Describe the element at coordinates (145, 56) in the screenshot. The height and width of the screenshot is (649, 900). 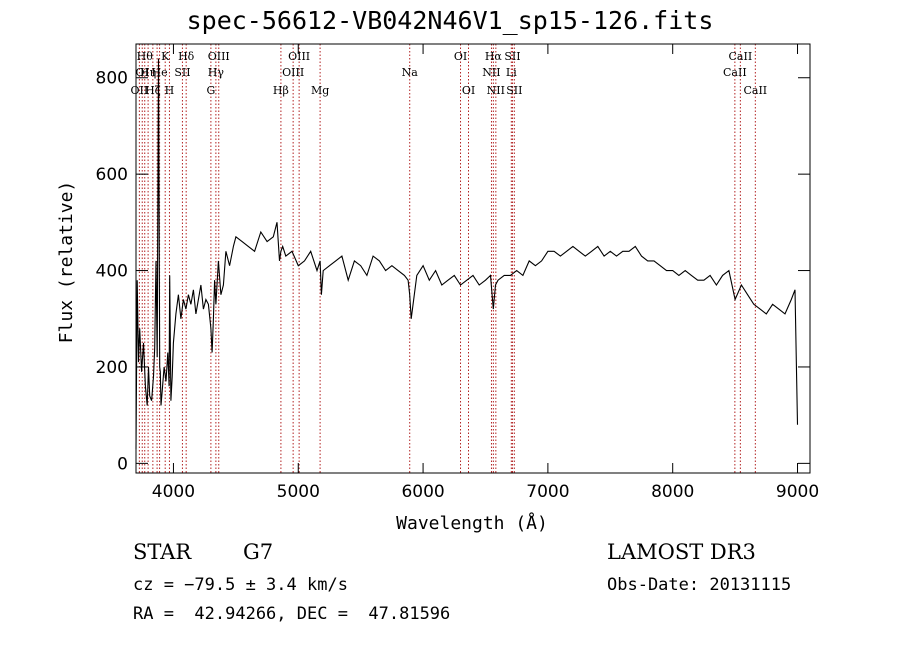
I see `line-label-2: Hθ` at that location.